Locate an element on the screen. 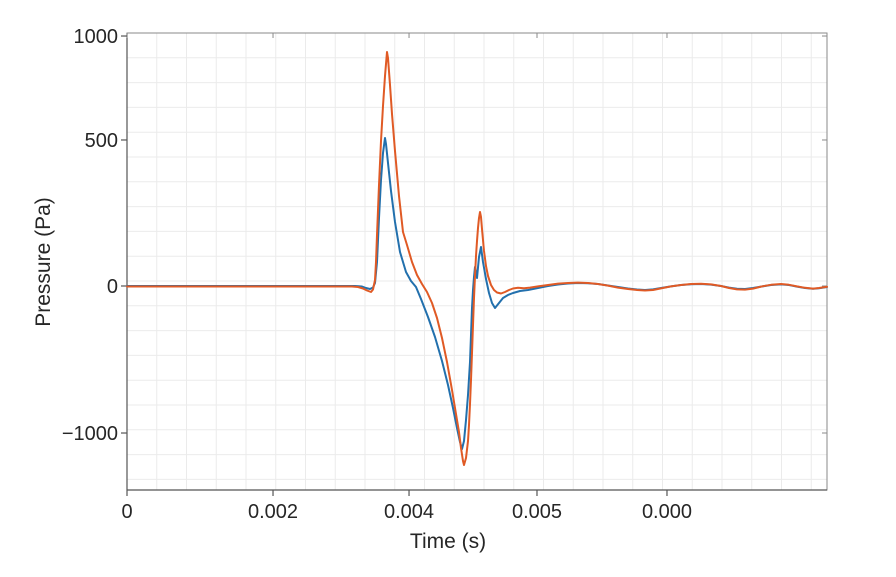 The height and width of the screenshot is (577, 896). y-tick-label: −1000 is located at coordinates (90, 434).